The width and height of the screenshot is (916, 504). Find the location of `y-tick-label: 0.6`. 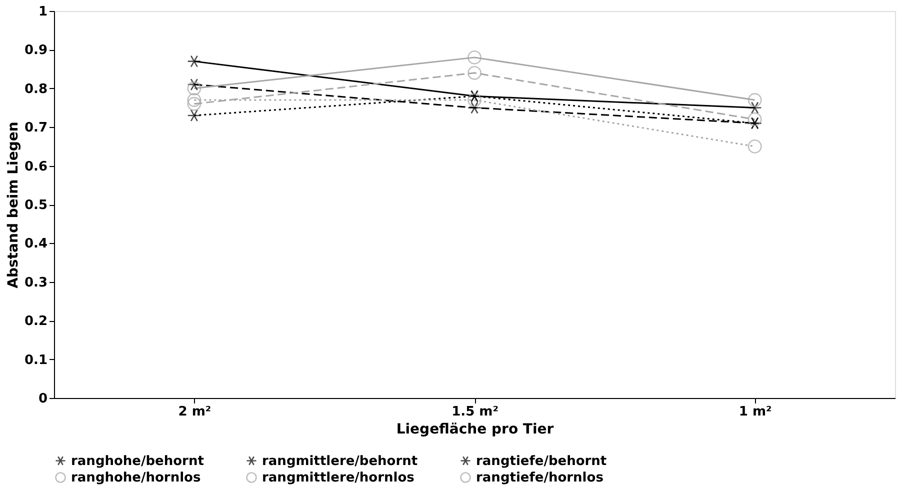

y-tick-label: 0.6 is located at coordinates (36, 166).